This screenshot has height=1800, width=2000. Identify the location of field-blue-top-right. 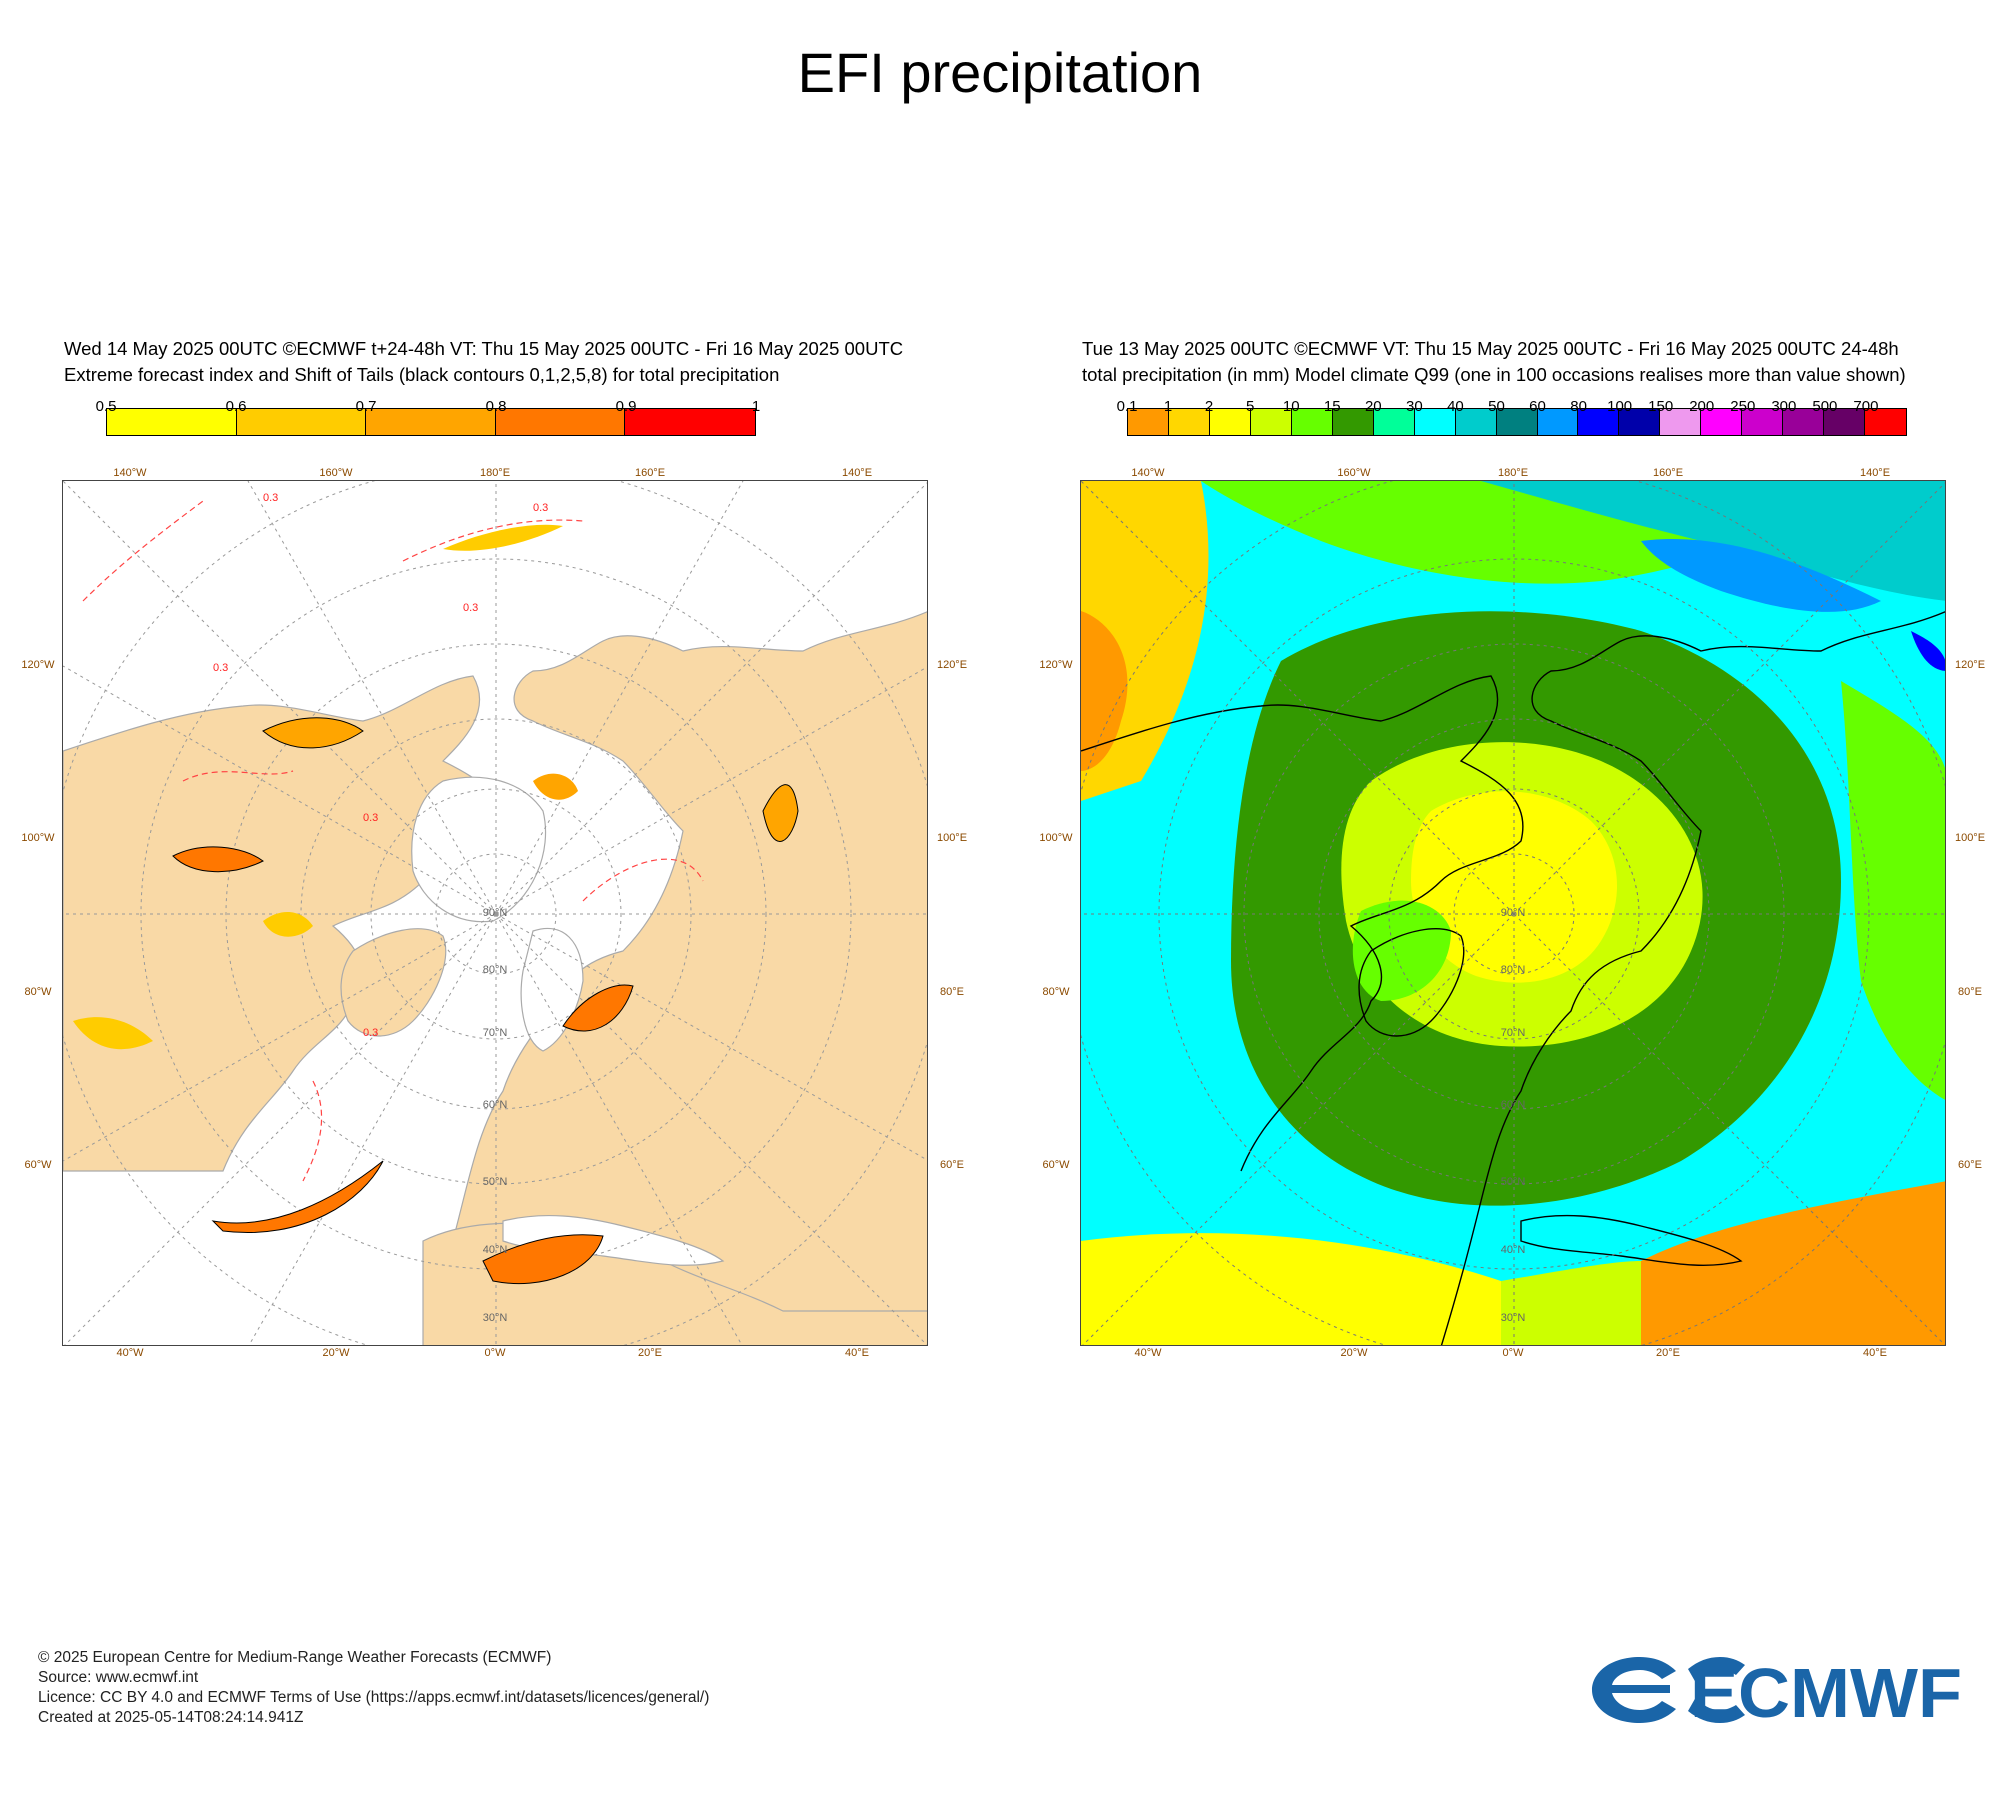
(1761, 575).